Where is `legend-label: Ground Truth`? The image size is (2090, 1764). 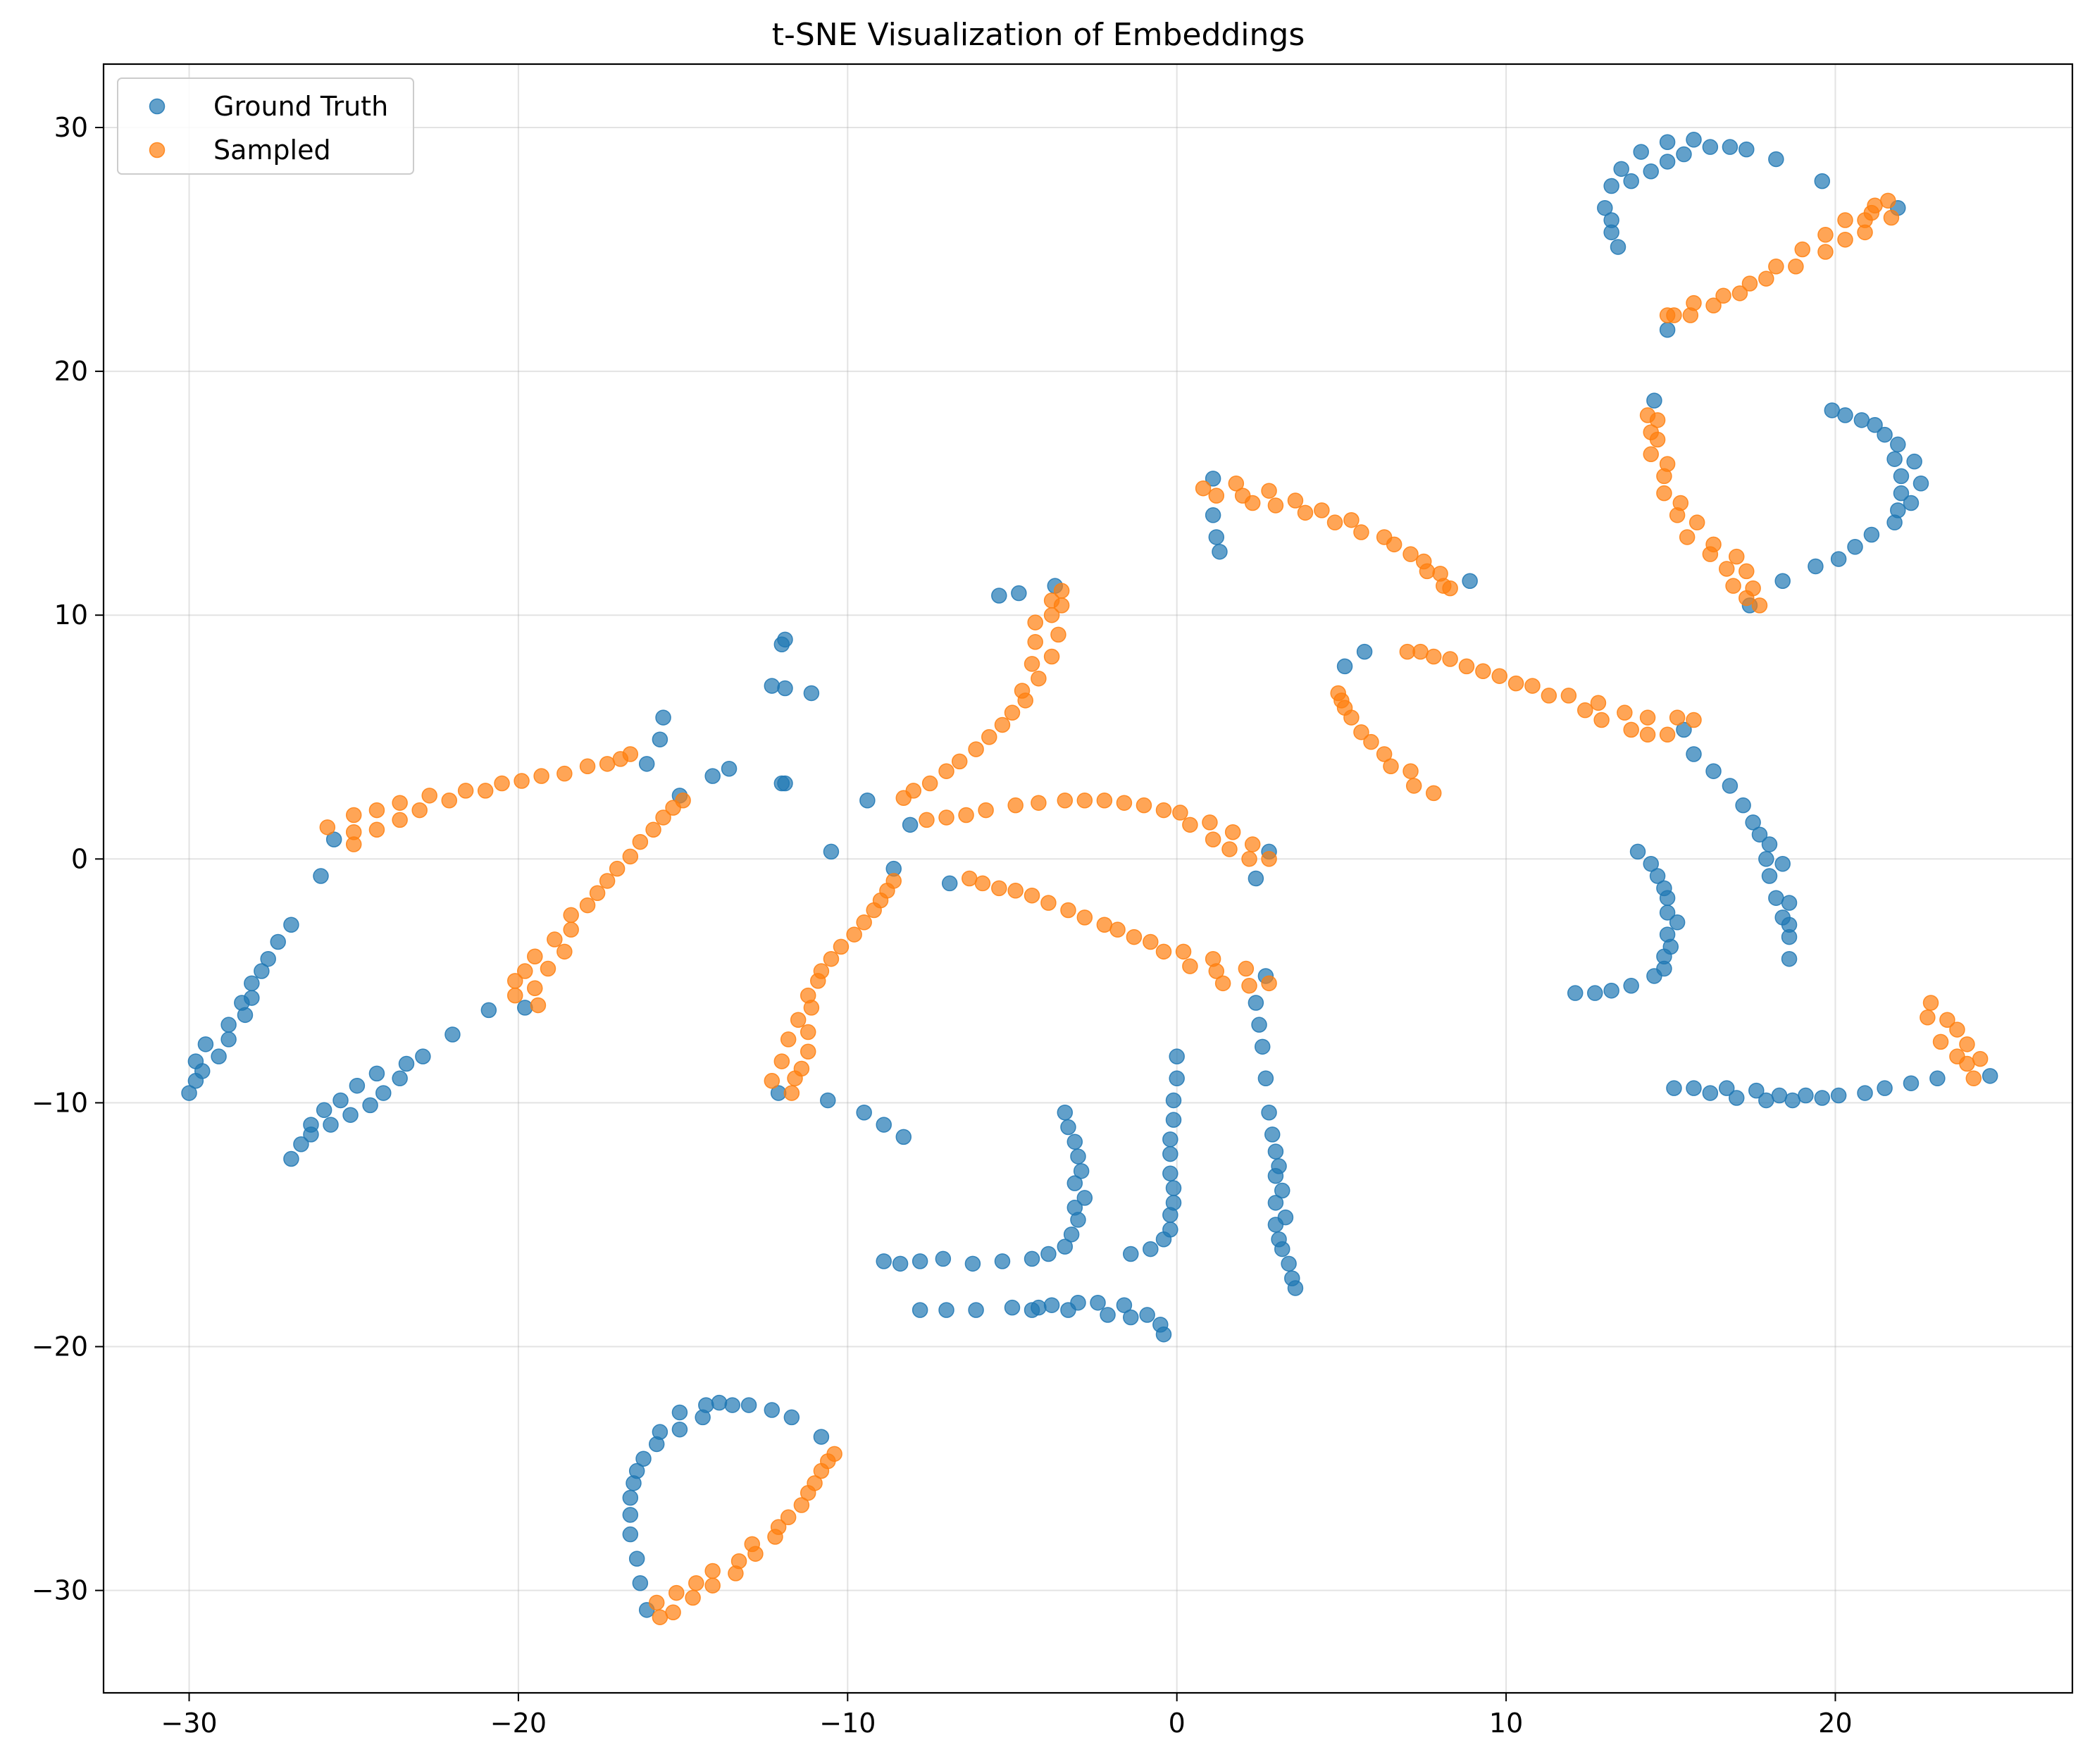 legend-label: Ground Truth is located at coordinates (300, 107).